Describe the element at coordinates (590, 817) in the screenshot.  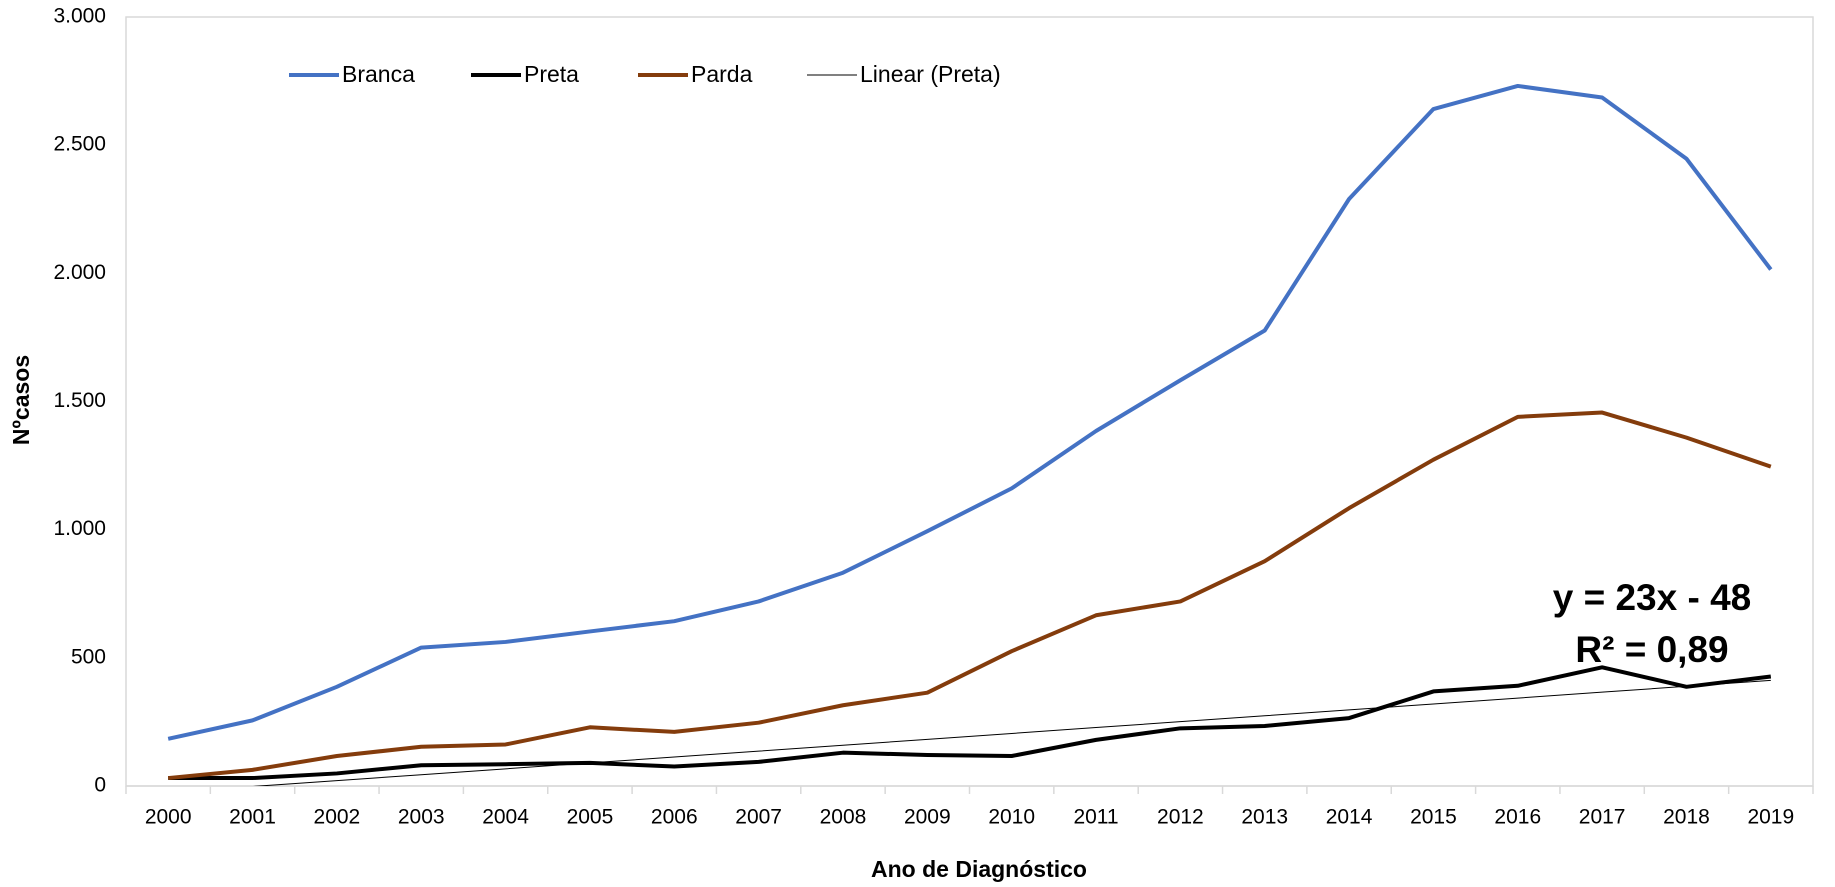
I see `x-tick-label: 2005` at that location.